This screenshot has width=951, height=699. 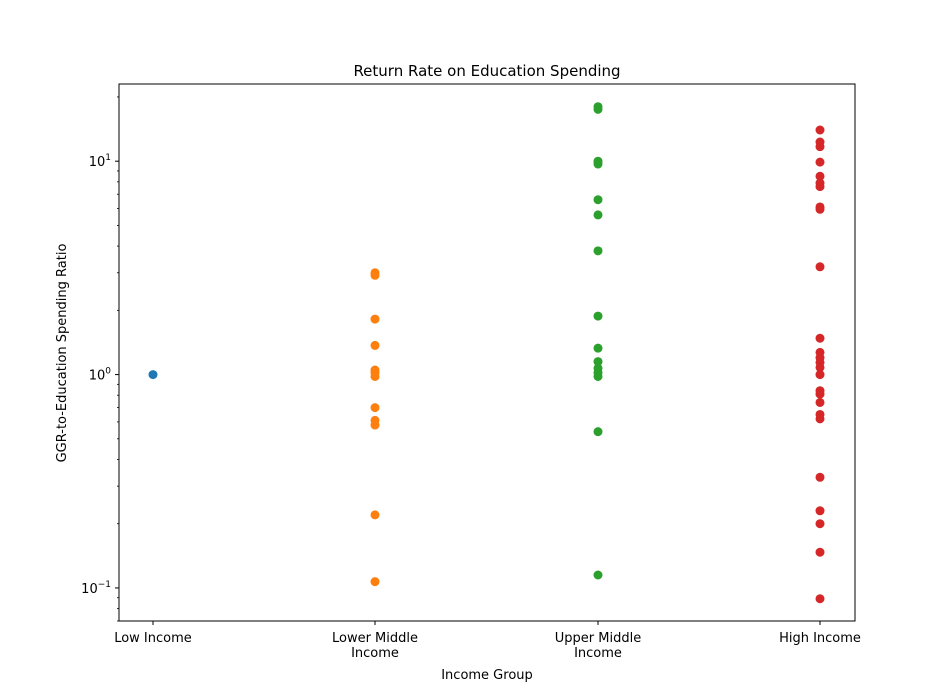 What do you see at coordinates (100, 359) in the screenshot?
I see `y-axis: 10⁻¹ 10⁰ 10¹` at bounding box center [100, 359].